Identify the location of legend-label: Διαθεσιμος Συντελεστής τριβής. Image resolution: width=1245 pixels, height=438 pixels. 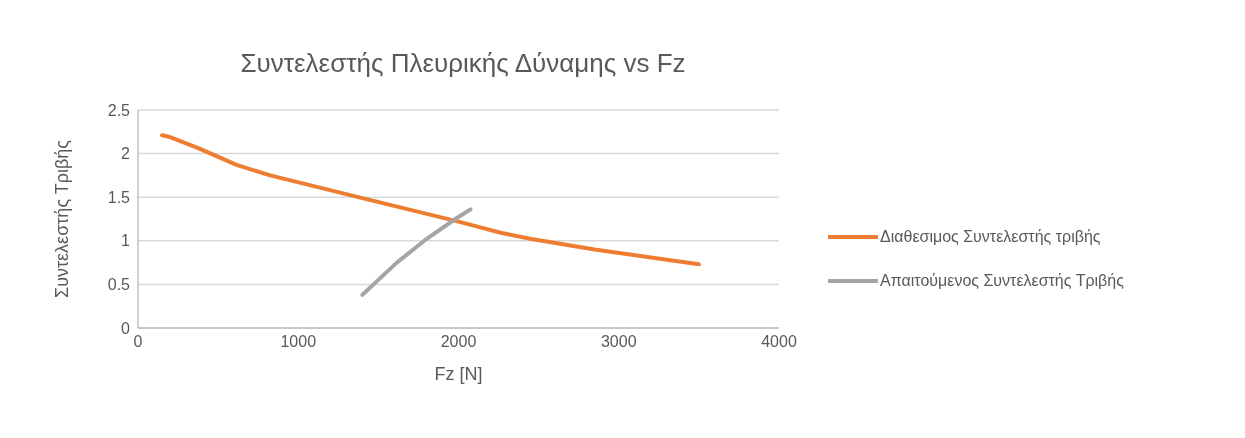
(990, 237).